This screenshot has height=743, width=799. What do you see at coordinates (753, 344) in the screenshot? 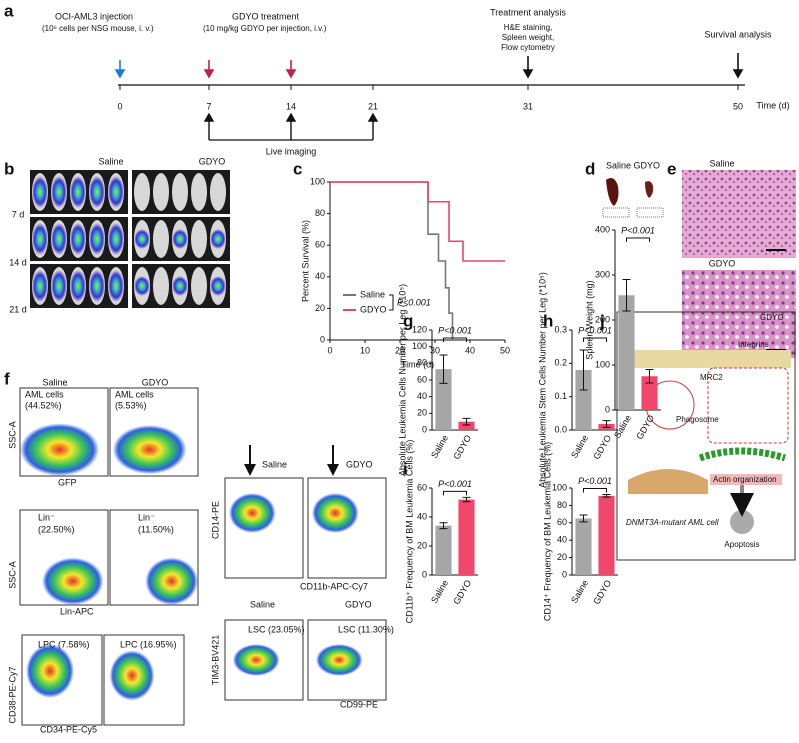
I see `label: Integrins` at bounding box center [753, 344].